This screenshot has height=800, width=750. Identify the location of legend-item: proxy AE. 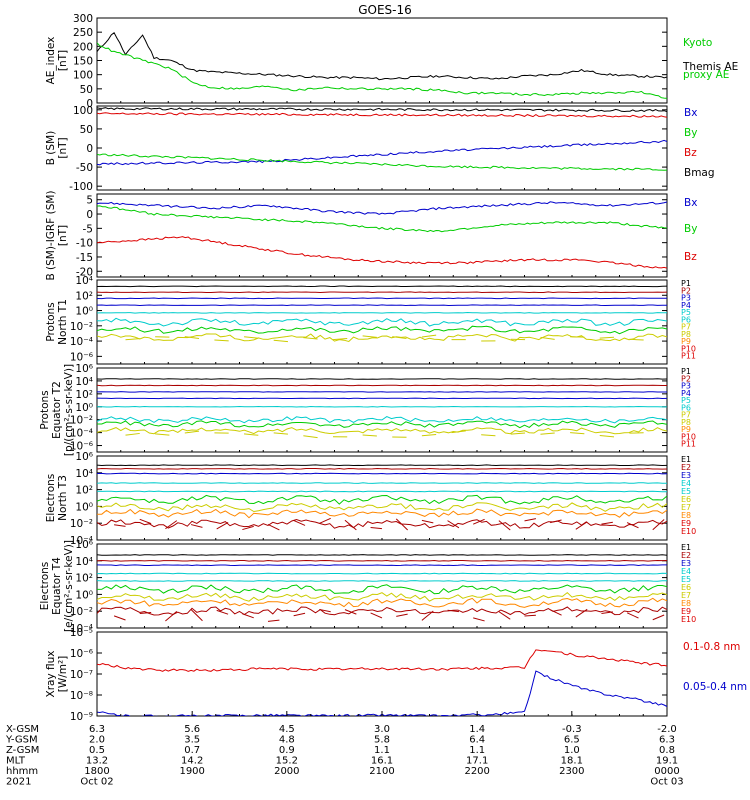
(706, 75).